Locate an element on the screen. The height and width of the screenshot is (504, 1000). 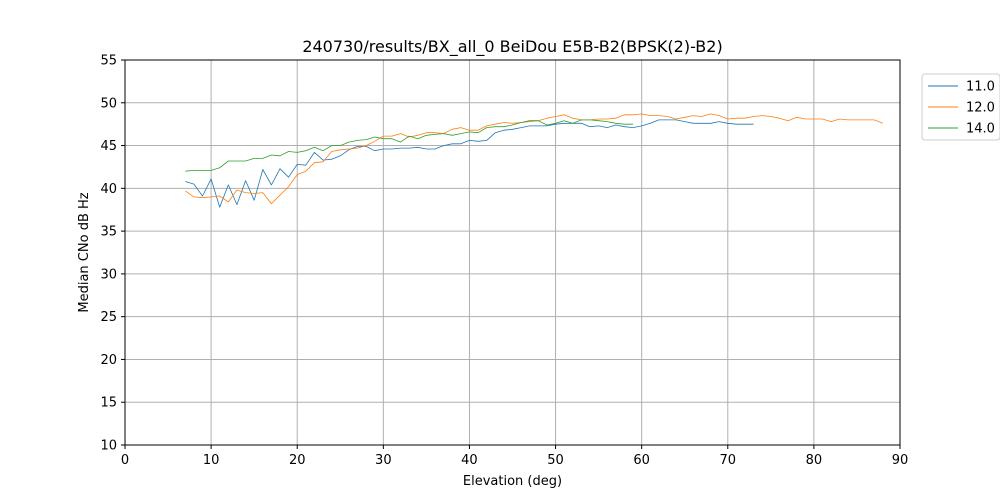
legend-box is located at coordinates (960, 107).